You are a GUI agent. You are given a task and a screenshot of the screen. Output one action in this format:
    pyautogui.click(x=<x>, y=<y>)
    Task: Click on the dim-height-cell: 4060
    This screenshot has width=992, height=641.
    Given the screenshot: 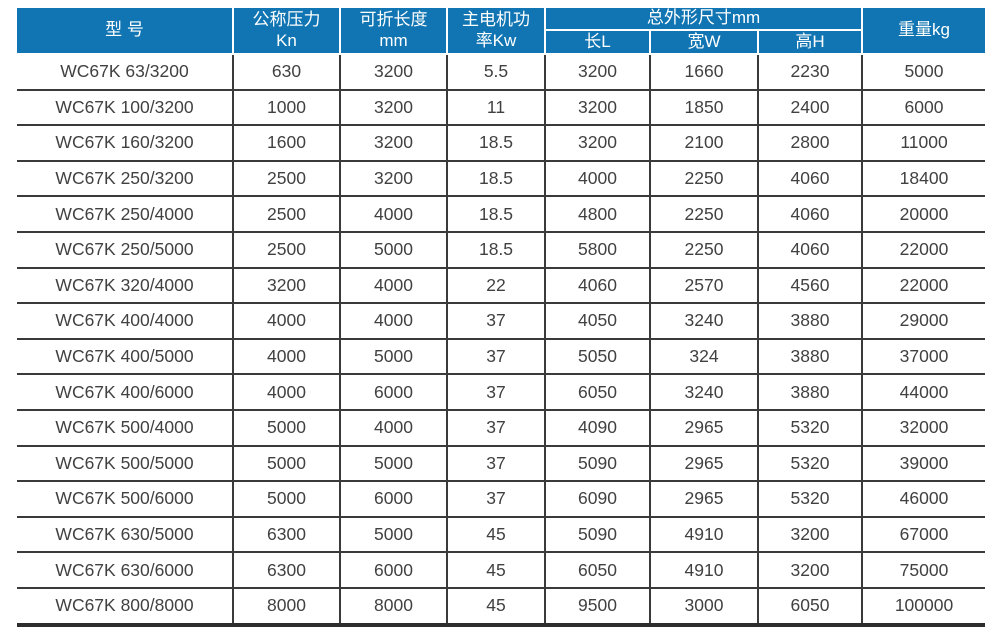 What is the action you would take?
    pyautogui.click(x=809, y=250)
    